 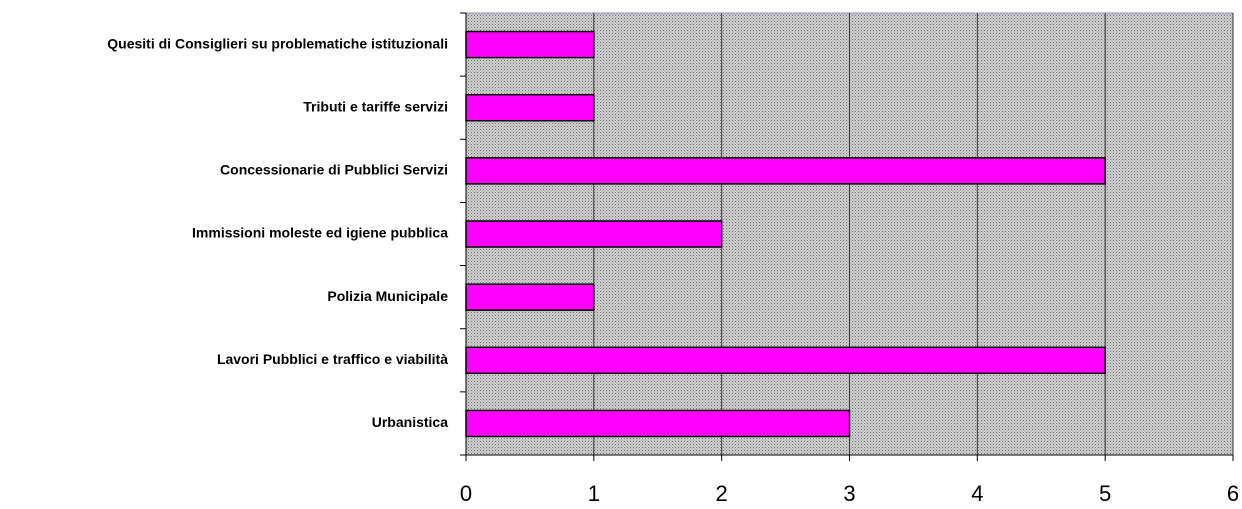 I want to click on y-tick-label: Lavori Pubblici e traffico e viabilità, so click(x=332, y=359).